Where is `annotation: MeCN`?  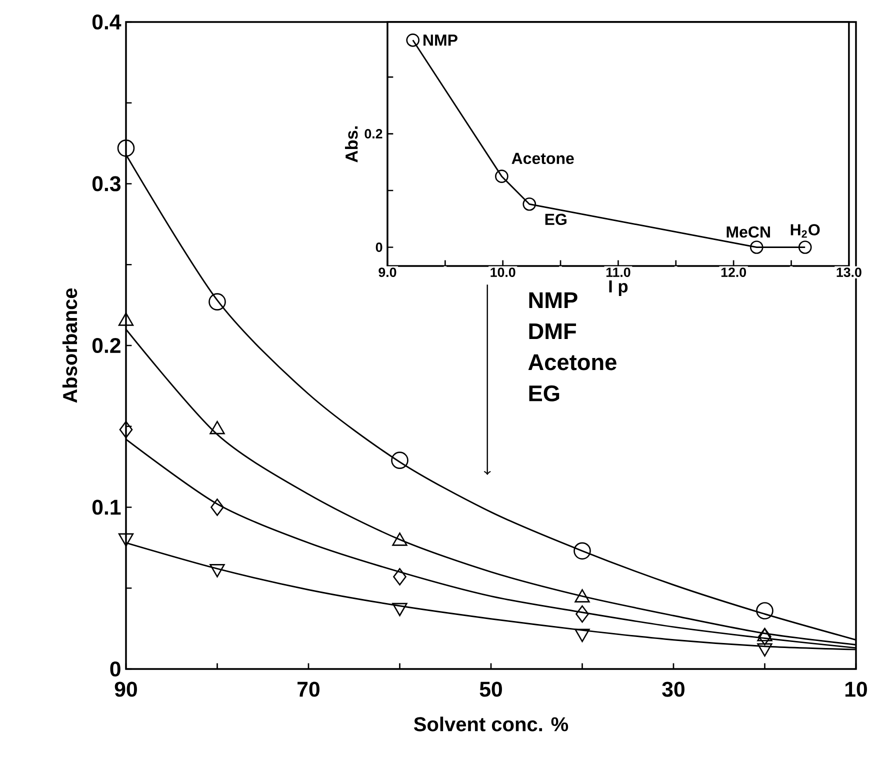
annotation: MeCN is located at coordinates (748, 232).